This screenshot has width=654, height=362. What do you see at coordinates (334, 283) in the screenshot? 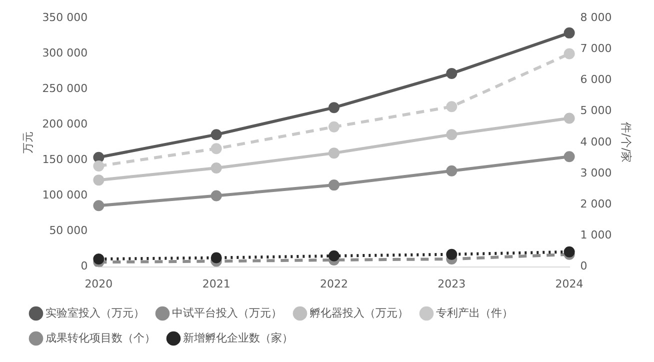
I see `x-tick-label: 2022` at bounding box center [334, 283].